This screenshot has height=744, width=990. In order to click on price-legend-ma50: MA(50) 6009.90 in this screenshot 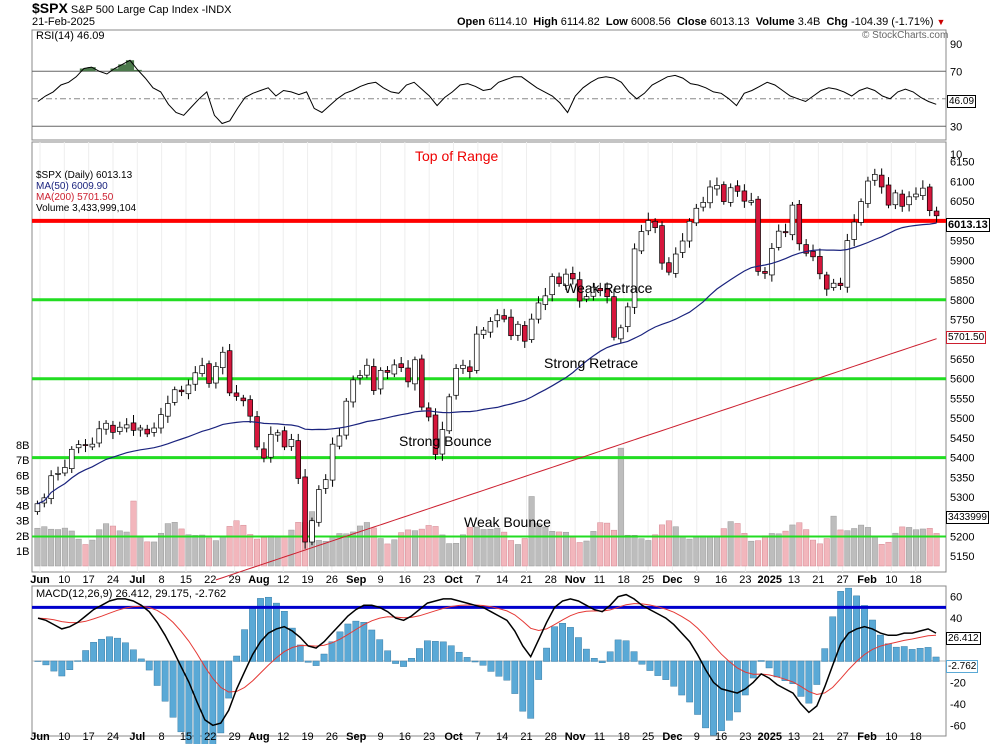, I will do `click(72, 186)`.